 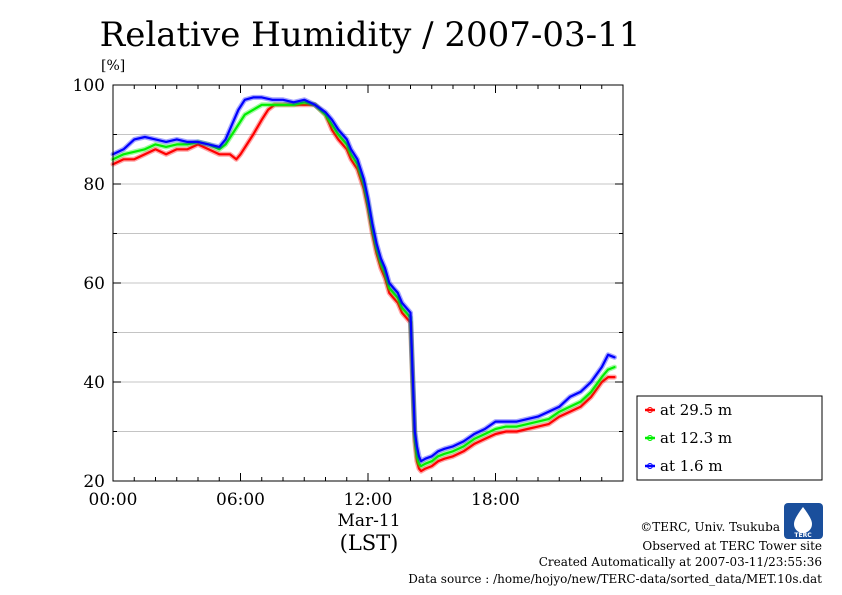 I want to click on water-drop-icon, so click(x=803, y=520).